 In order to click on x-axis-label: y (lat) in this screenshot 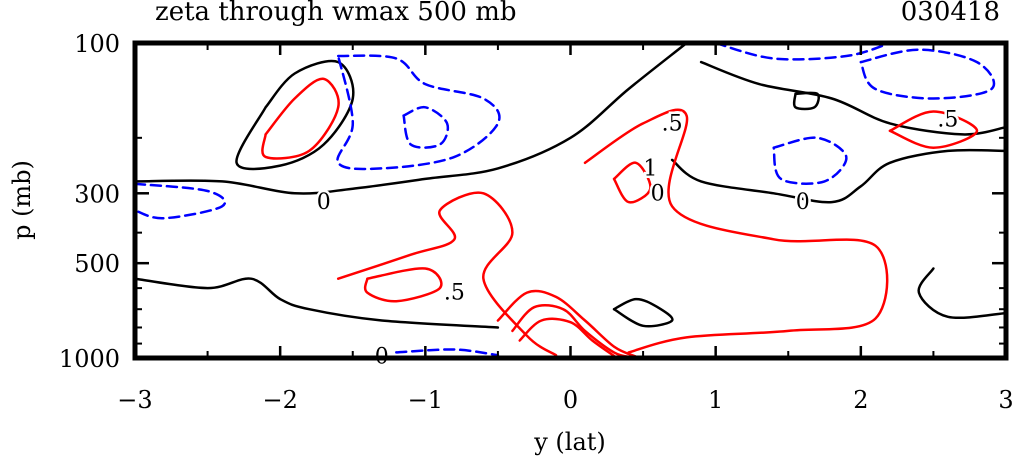, I will do `click(569, 442)`.